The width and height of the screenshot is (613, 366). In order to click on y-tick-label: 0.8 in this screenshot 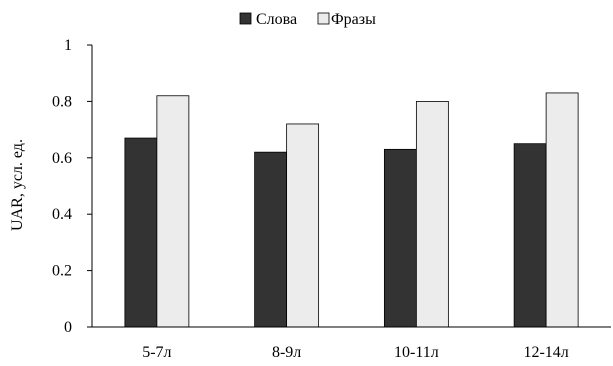, I will do `click(62, 101)`.